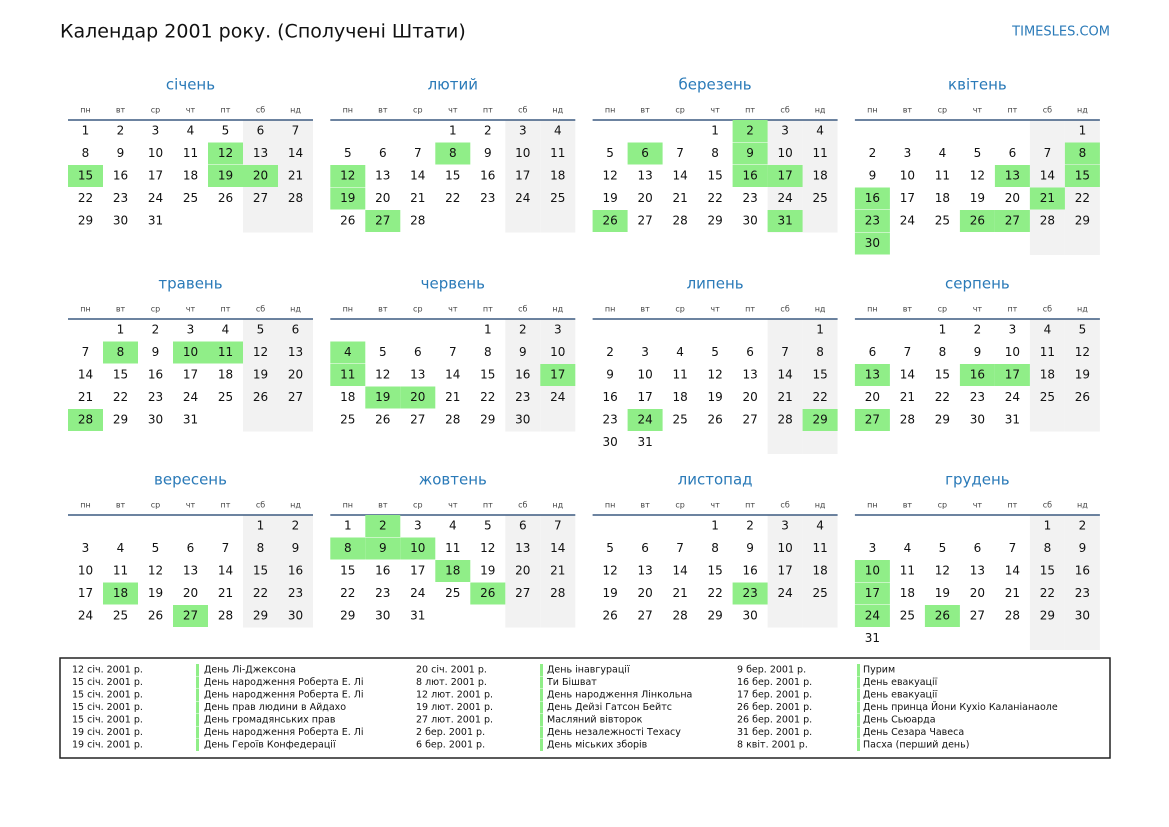  What do you see at coordinates (784, 593) in the screenshot?
I see `day: 24` at bounding box center [784, 593].